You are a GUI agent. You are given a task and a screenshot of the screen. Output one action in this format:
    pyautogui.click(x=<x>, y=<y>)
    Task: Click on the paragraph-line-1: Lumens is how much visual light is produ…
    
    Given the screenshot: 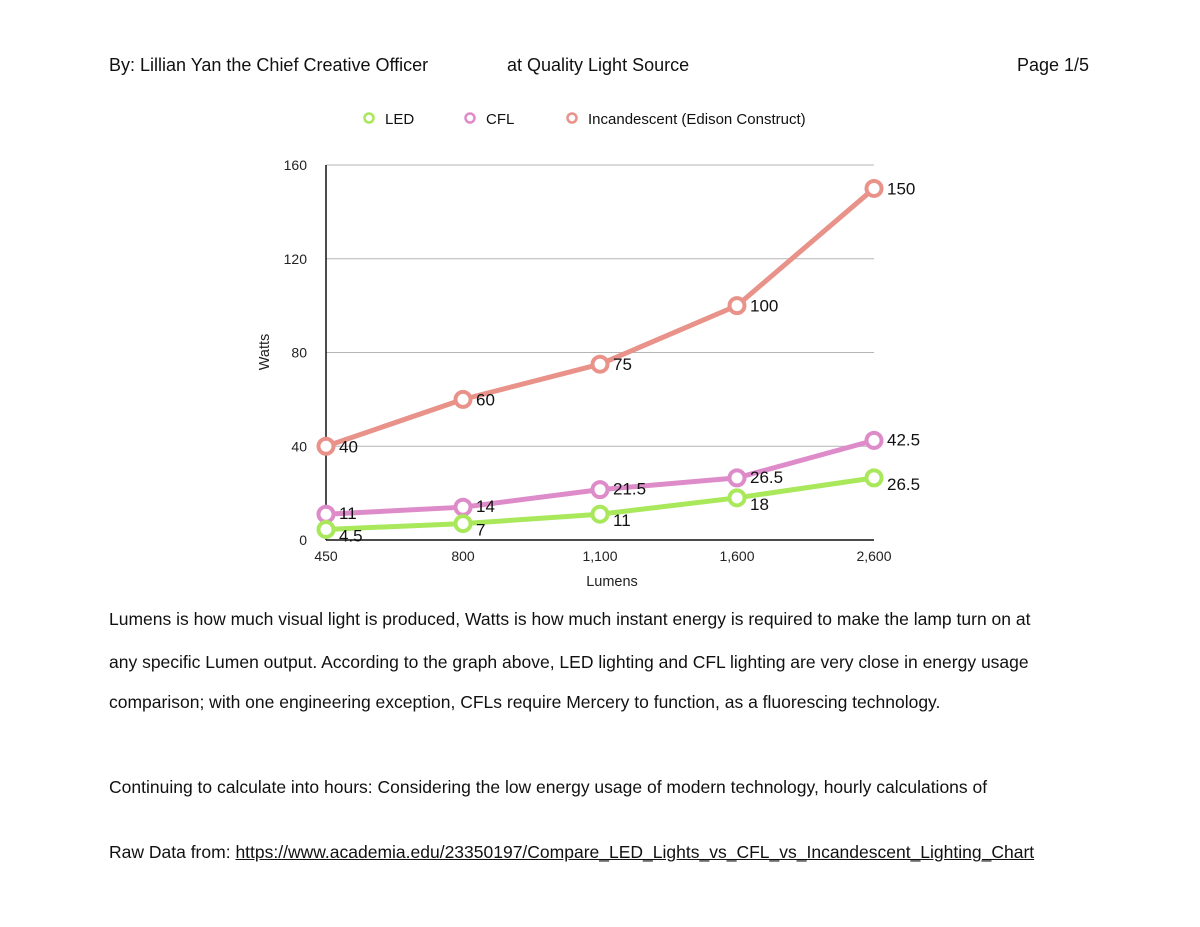 What is the action you would take?
    pyautogui.click(x=570, y=619)
    